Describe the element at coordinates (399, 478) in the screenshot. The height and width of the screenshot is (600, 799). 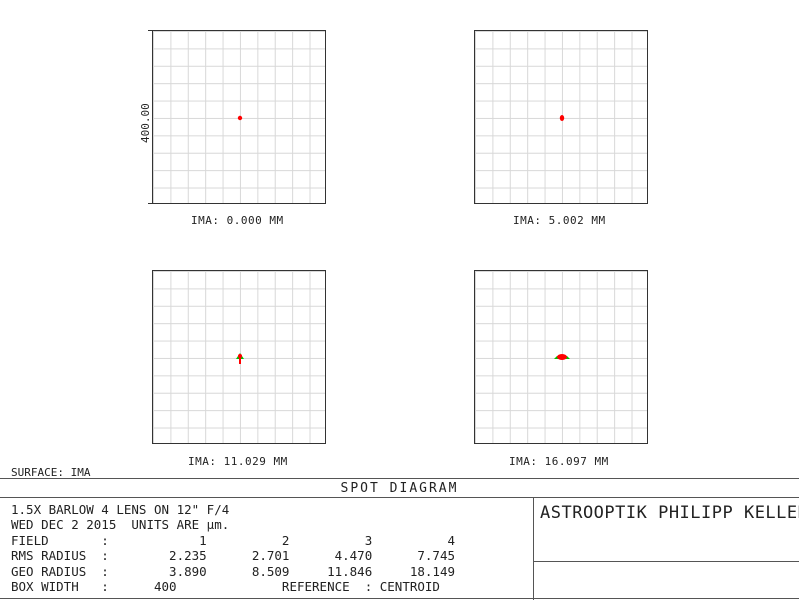
I see `box-top-border` at that location.